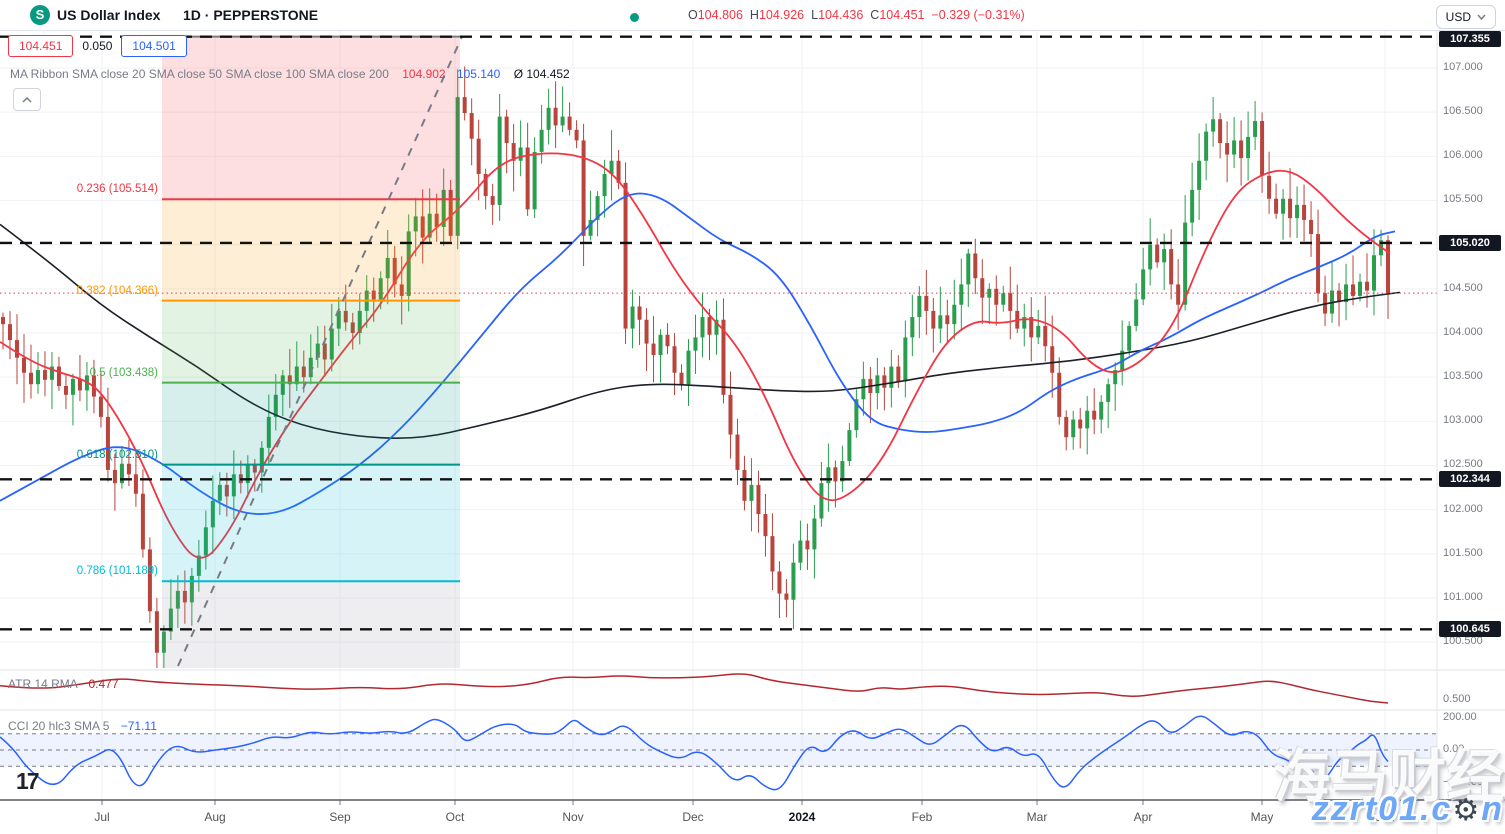 Image resolution: width=1505 pixels, height=834 pixels. Describe the element at coordinates (109, 15) in the screenshot. I see `symbol-title: US Dollar Index` at that location.